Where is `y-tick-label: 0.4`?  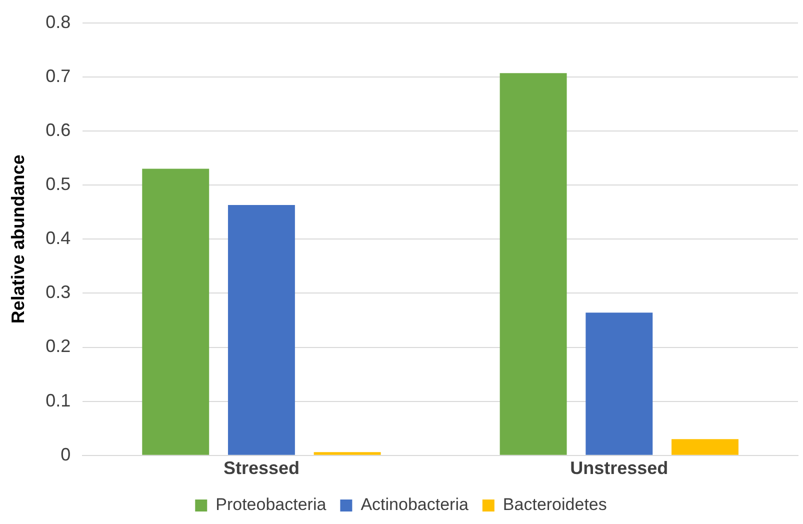 y-tick-label: 0.4 is located at coordinates (58, 238).